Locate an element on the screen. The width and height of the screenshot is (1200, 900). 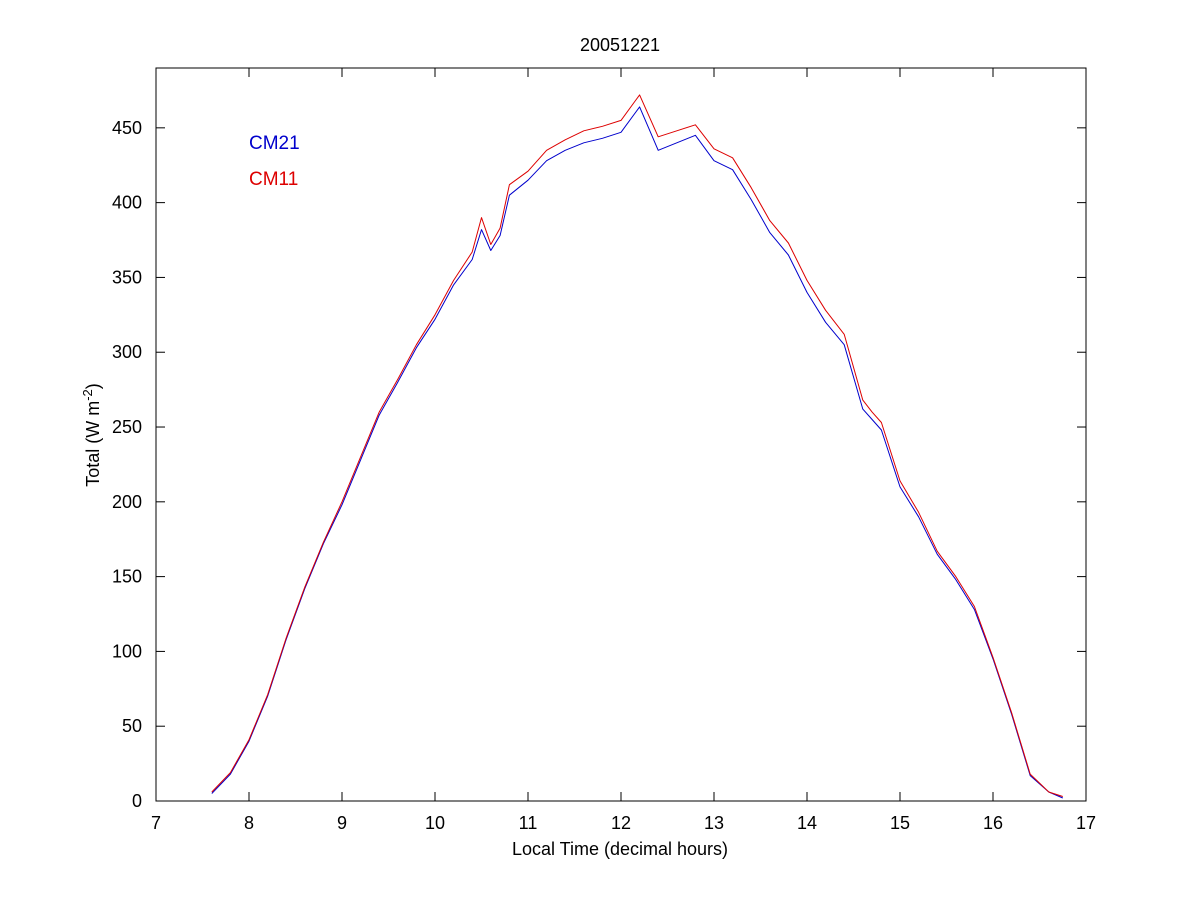
x-tick-label-5: 12 is located at coordinates (621, 823).